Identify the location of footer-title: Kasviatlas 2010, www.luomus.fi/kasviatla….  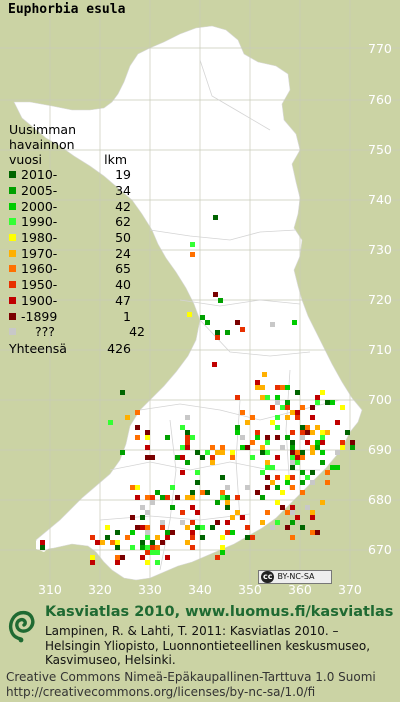
(219, 612).